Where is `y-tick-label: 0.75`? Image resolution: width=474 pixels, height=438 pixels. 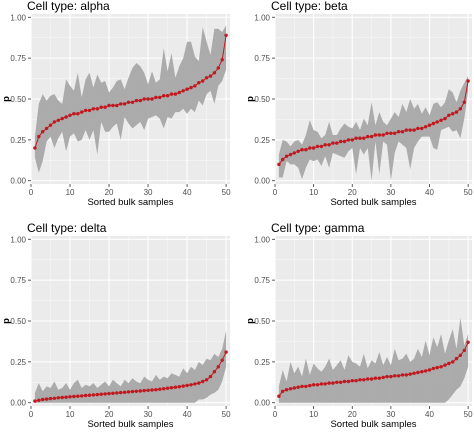 y-tick-label: 0.75 is located at coordinates (262, 280).